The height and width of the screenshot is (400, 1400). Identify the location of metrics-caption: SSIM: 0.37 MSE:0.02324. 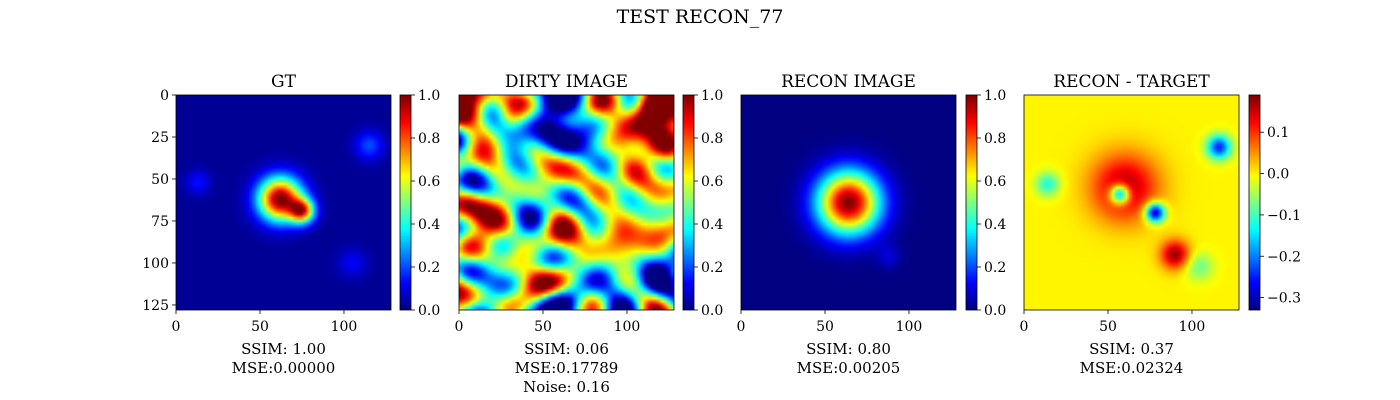
(1132, 359).